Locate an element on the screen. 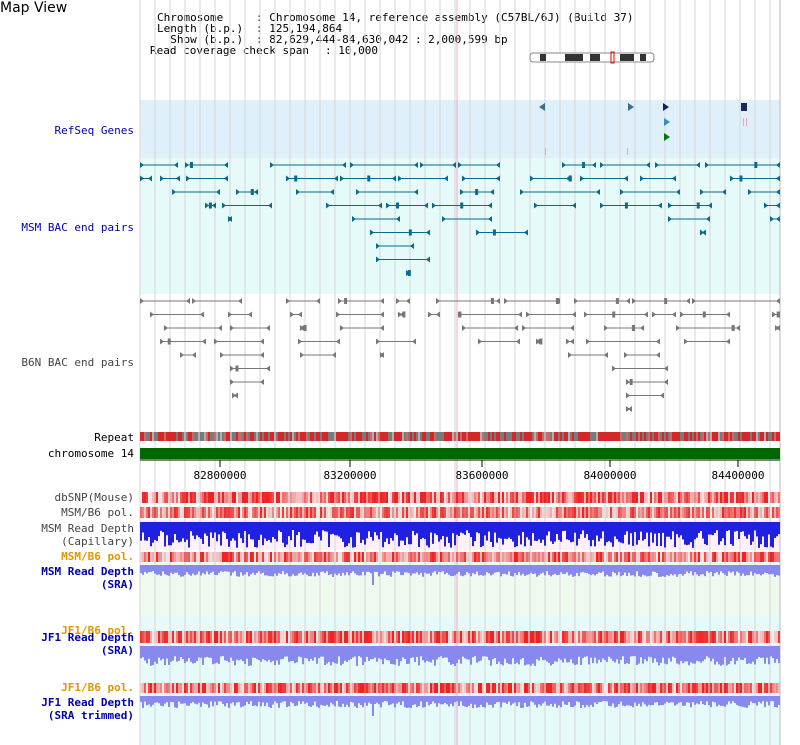 The width and height of the screenshot is (800, 745). track-label-dbsnp: dbSNP(Mouse) is located at coordinates (94, 497).